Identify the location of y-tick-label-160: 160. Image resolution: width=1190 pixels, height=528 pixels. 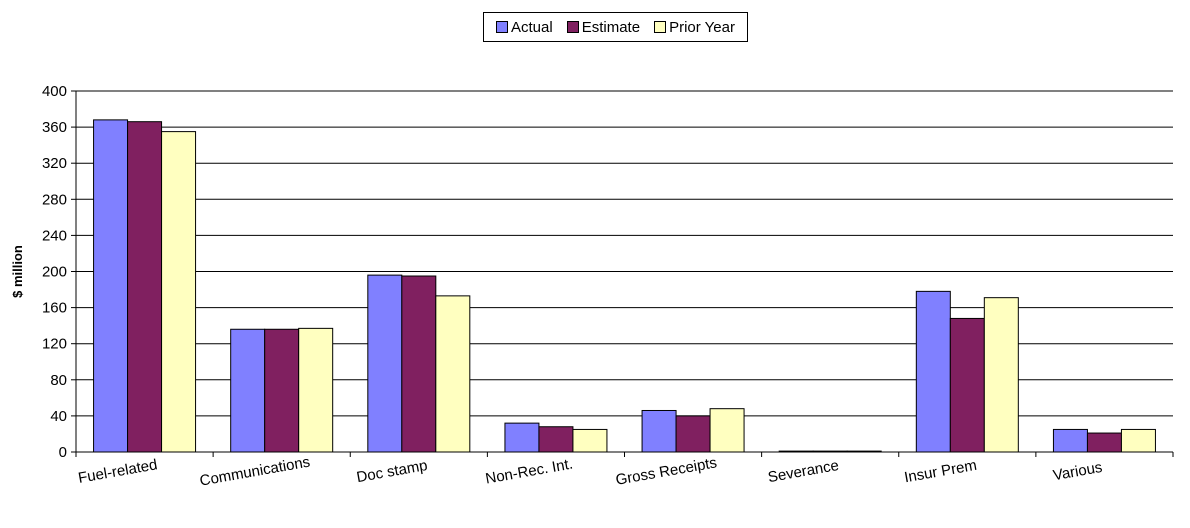
(54, 308).